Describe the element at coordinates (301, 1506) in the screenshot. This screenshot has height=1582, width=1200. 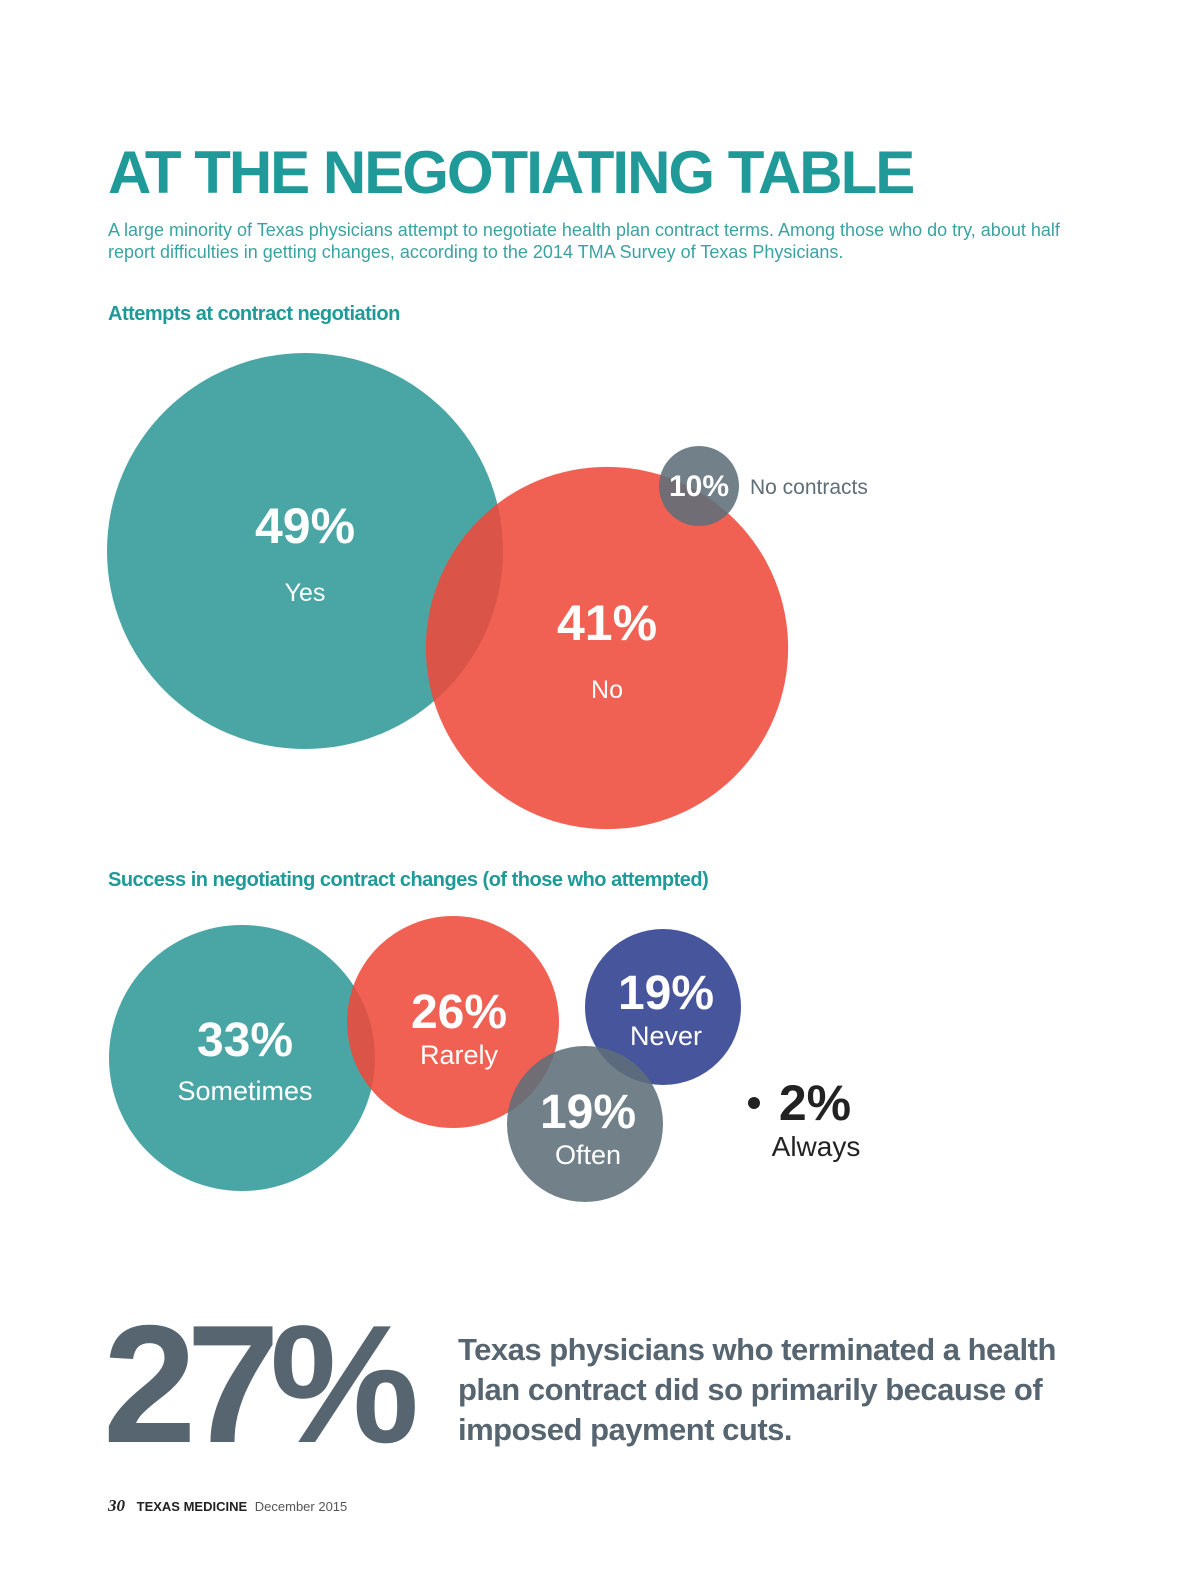
I see `issue-date: December 2015` at that location.